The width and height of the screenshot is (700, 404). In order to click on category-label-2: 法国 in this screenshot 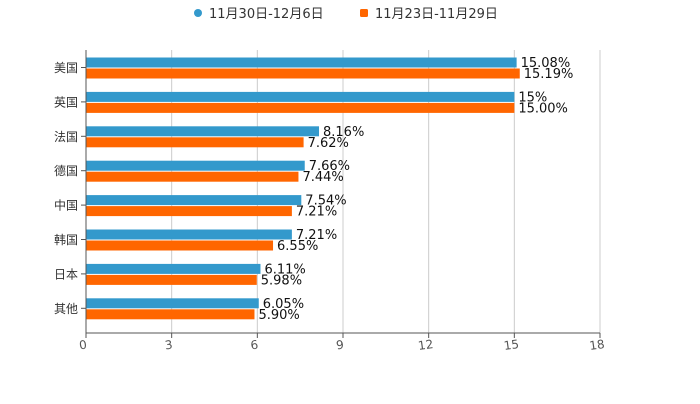, I will do `click(66, 137)`.